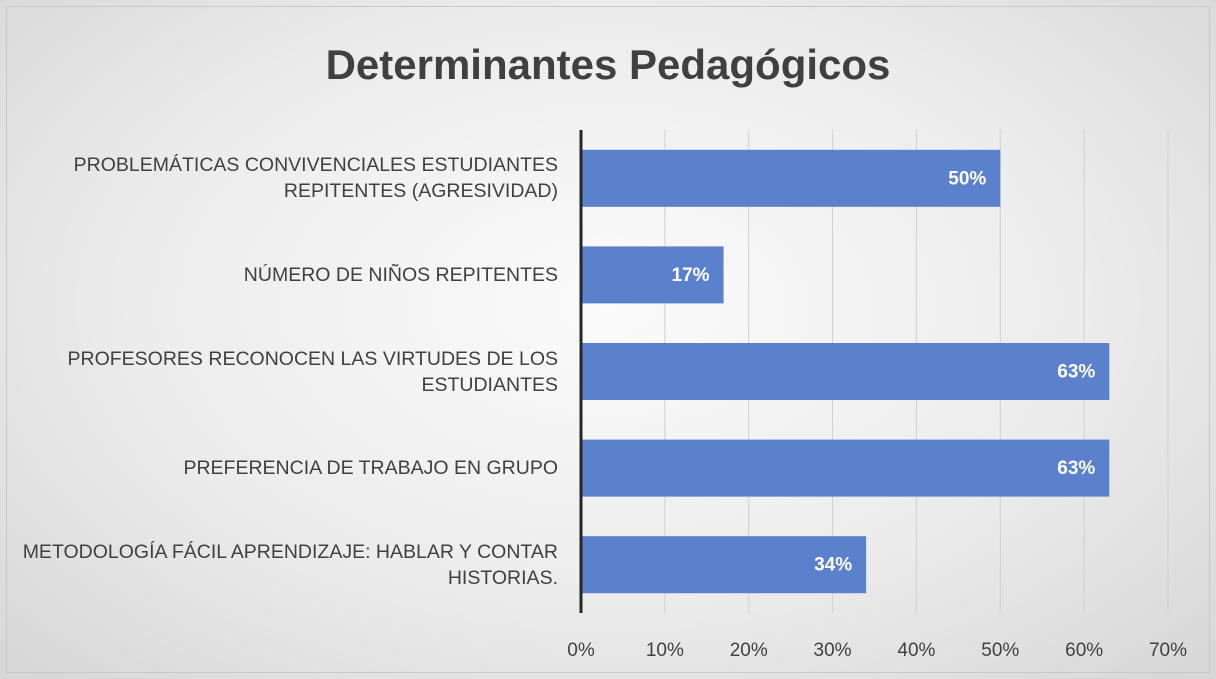 Image resolution: width=1216 pixels, height=679 pixels. Describe the element at coordinates (833, 565) in the screenshot. I see `data-label: 34%` at that location.